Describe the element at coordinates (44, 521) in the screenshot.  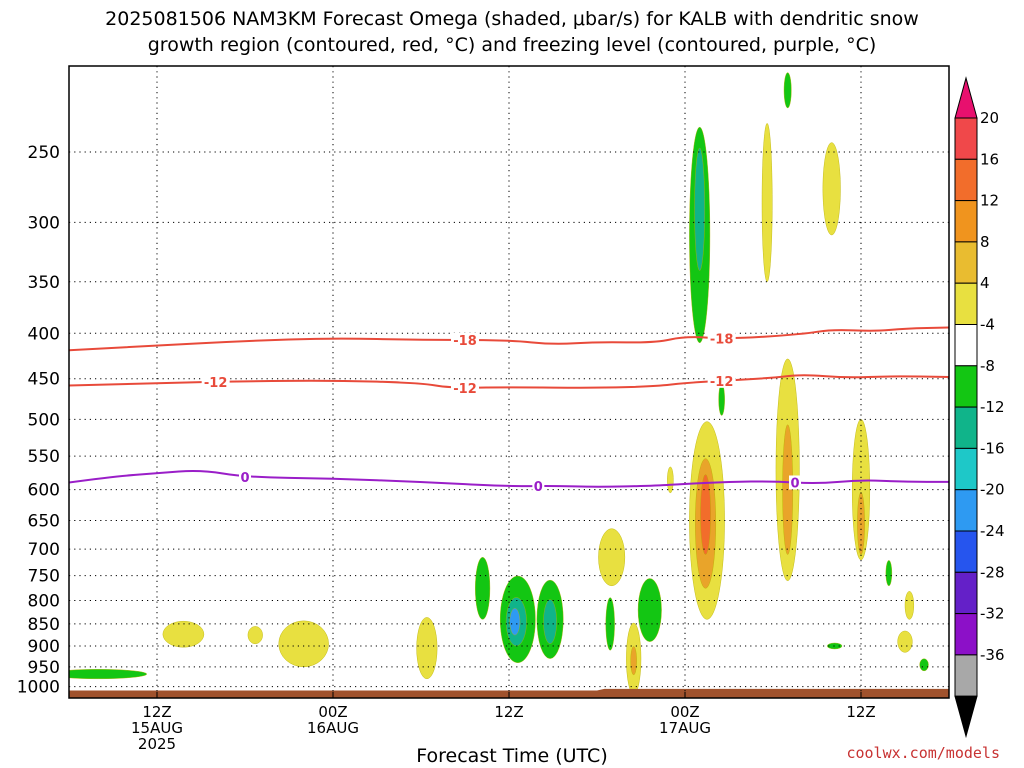
I see `y-tick-label: 650` at that location.